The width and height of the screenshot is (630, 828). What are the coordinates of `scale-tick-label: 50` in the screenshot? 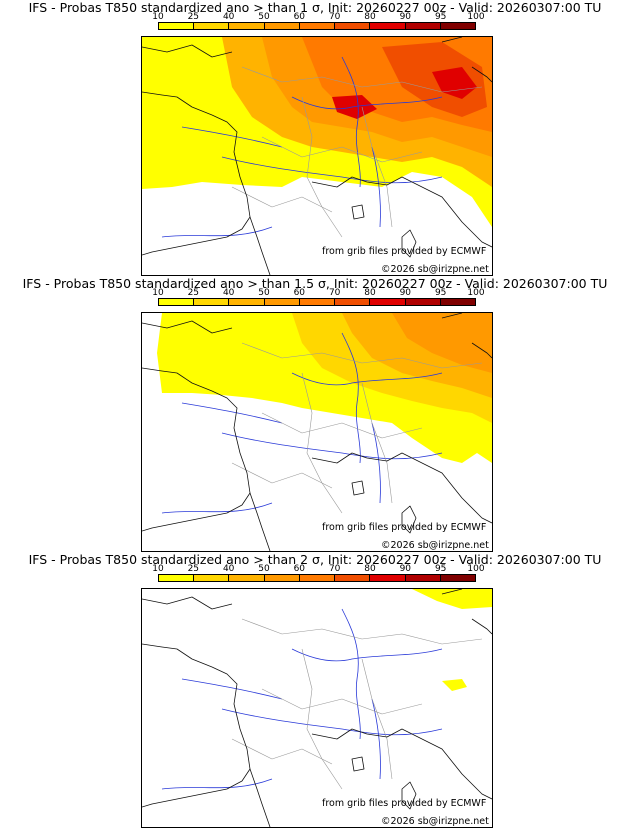 It's located at (264, 569).